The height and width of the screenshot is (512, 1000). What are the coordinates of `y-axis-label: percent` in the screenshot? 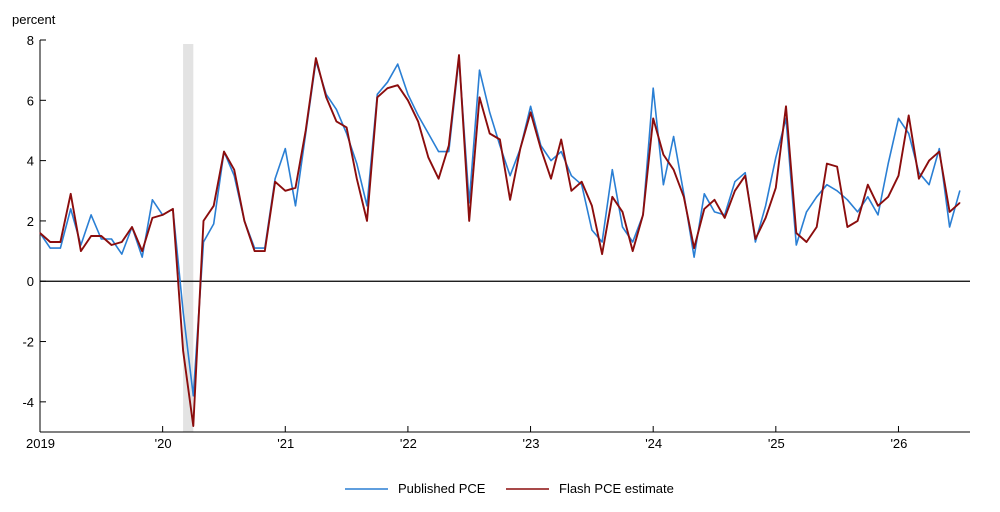 It's located at (34, 19).